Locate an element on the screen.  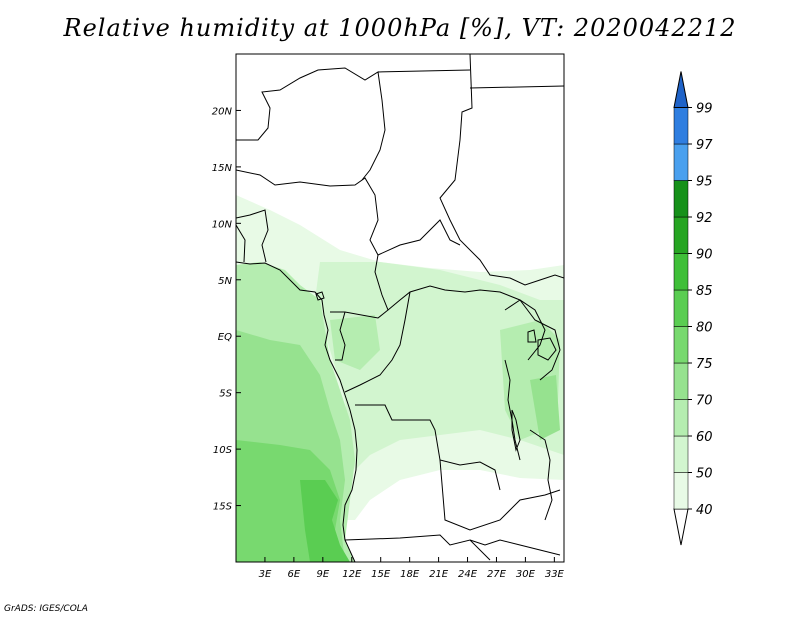
colorbar-bottom-arrow is located at coordinates (681, 527).